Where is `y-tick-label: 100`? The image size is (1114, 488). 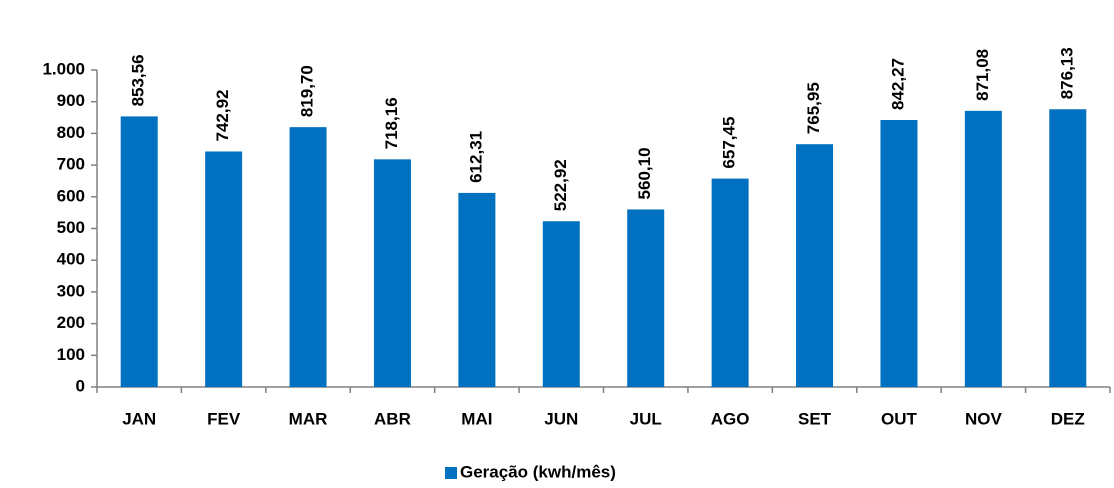
y-tick-label: 100 is located at coordinates (71, 354).